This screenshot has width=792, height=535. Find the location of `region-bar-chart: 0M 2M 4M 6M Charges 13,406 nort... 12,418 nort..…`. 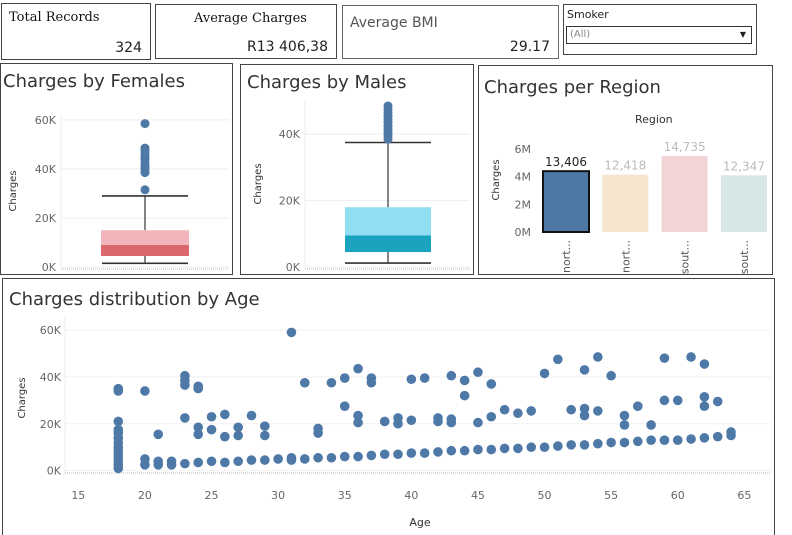

region-bar-chart: 0M 2M 4M 6M Charges 13,406 nort... 12,418 nort..… is located at coordinates (626, 170).